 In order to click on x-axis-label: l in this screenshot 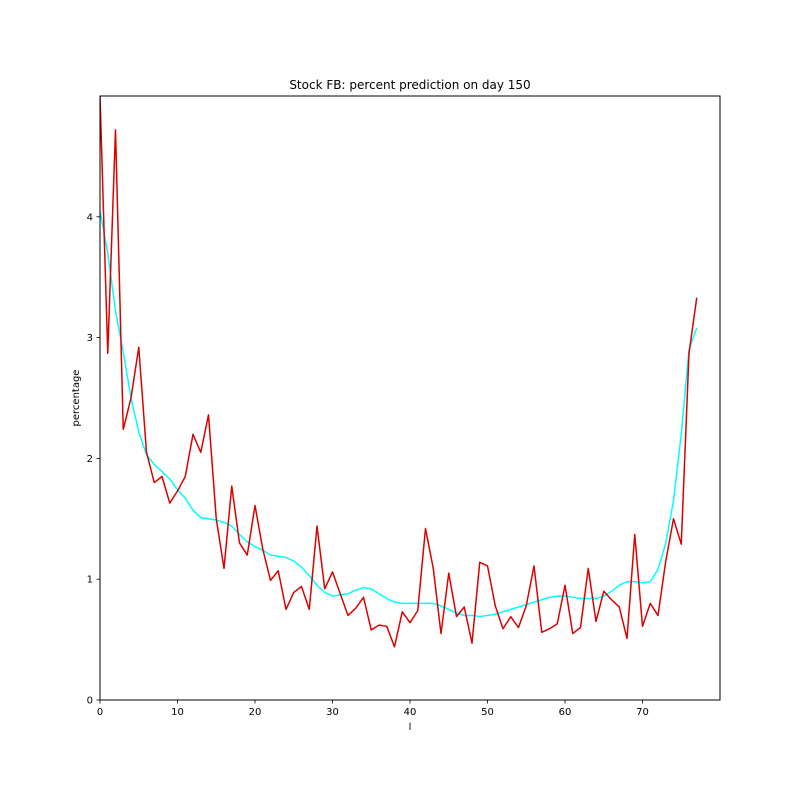, I will do `click(410, 727)`.